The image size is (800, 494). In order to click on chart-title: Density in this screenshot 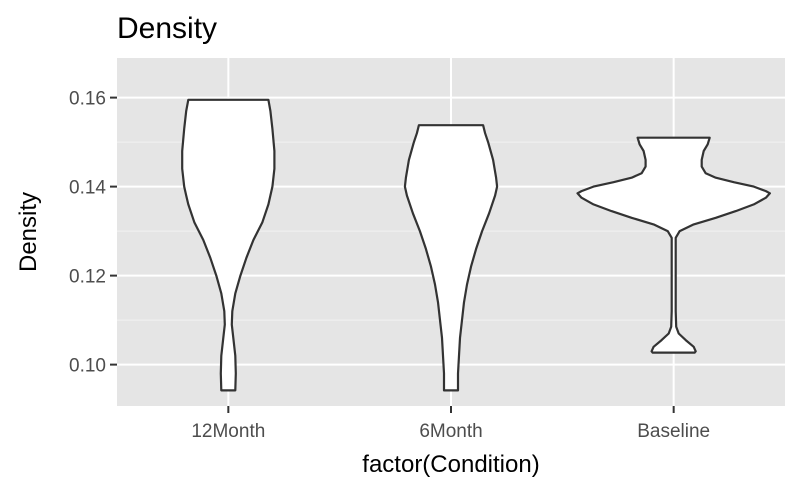, I will do `click(167, 28)`.